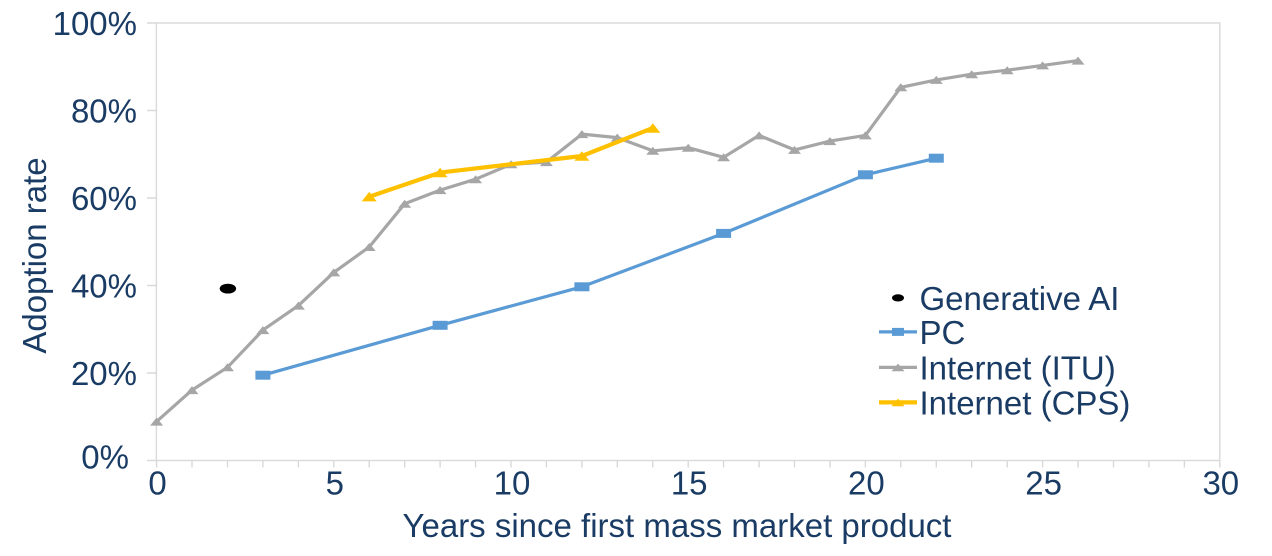 Image resolution: width=1272 pixels, height=556 pixels. What do you see at coordinates (104, 286) in the screenshot?
I see `svg-text: 40%` at bounding box center [104, 286].